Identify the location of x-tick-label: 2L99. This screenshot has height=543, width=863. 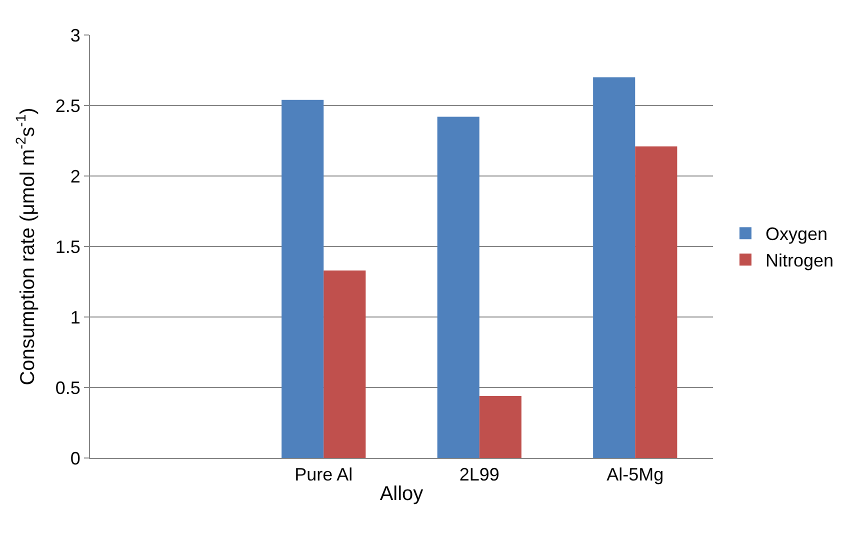
(479, 474).